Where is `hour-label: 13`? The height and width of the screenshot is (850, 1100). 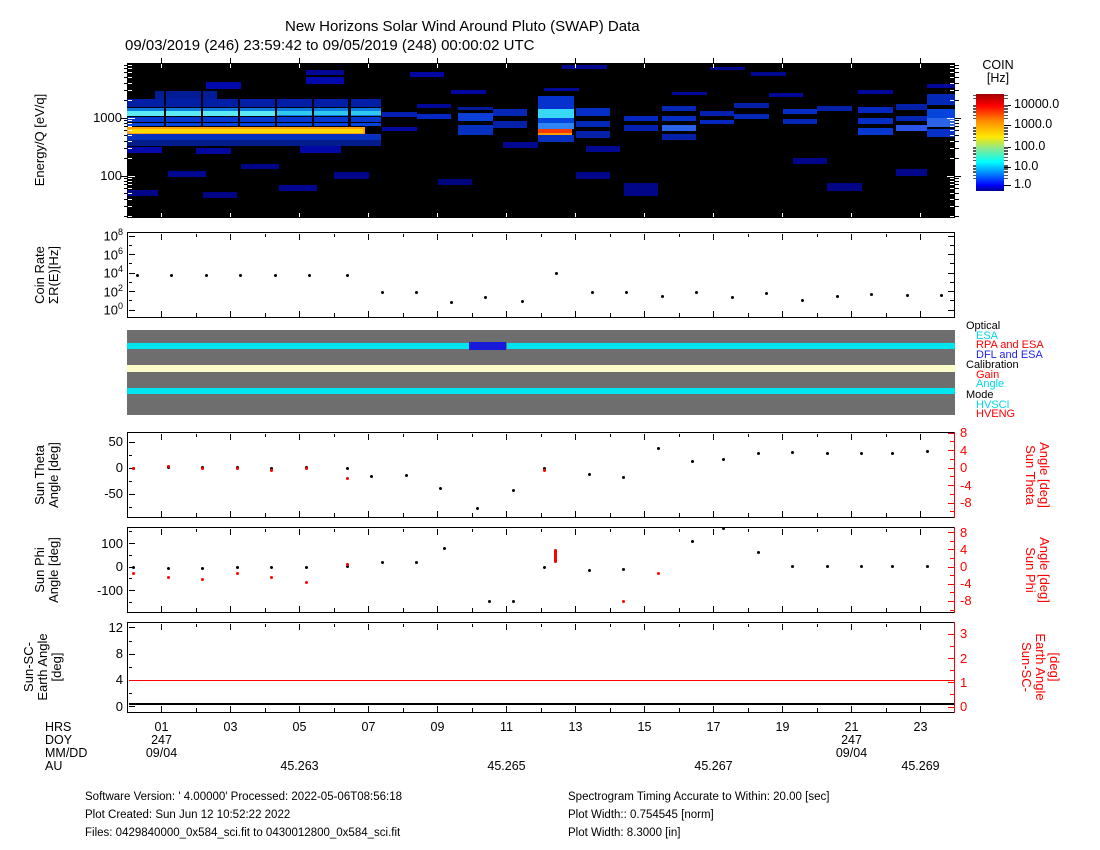 hour-label: 13 is located at coordinates (575, 727).